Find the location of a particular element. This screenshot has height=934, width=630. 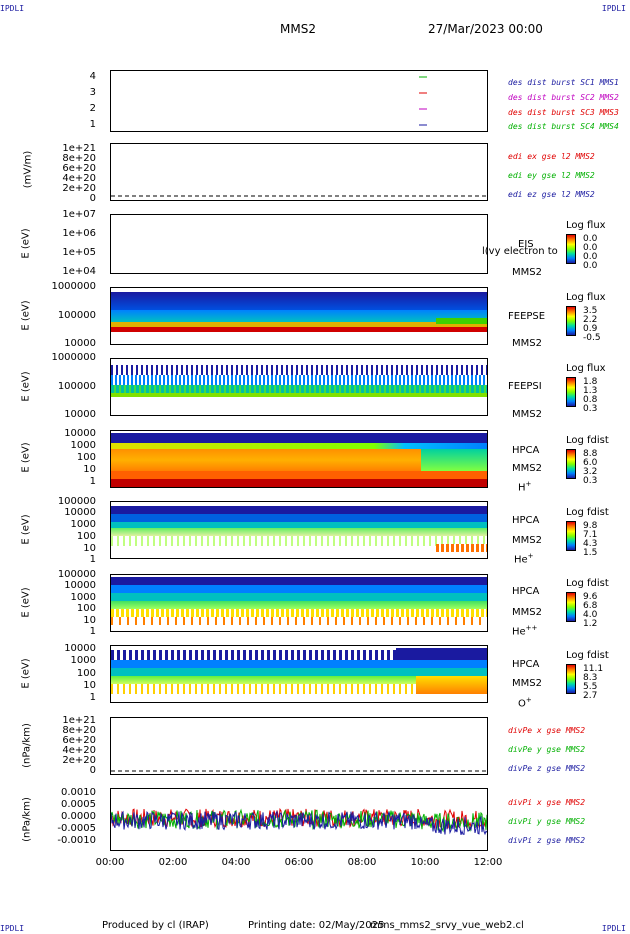

p3-ylabel: E (eV) is located at coordinates (26, 243).